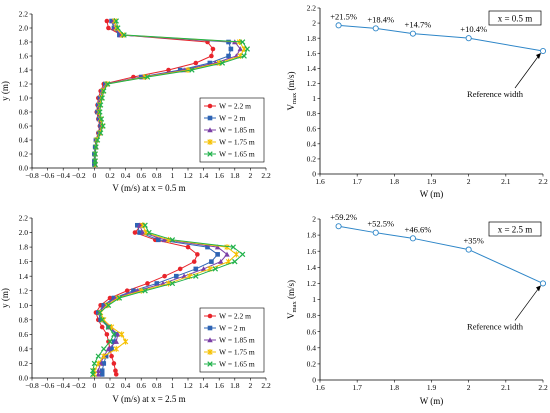  What do you see at coordinates (473, 29) in the screenshot?
I see `percentage-label: +10.4%` at bounding box center [473, 29].